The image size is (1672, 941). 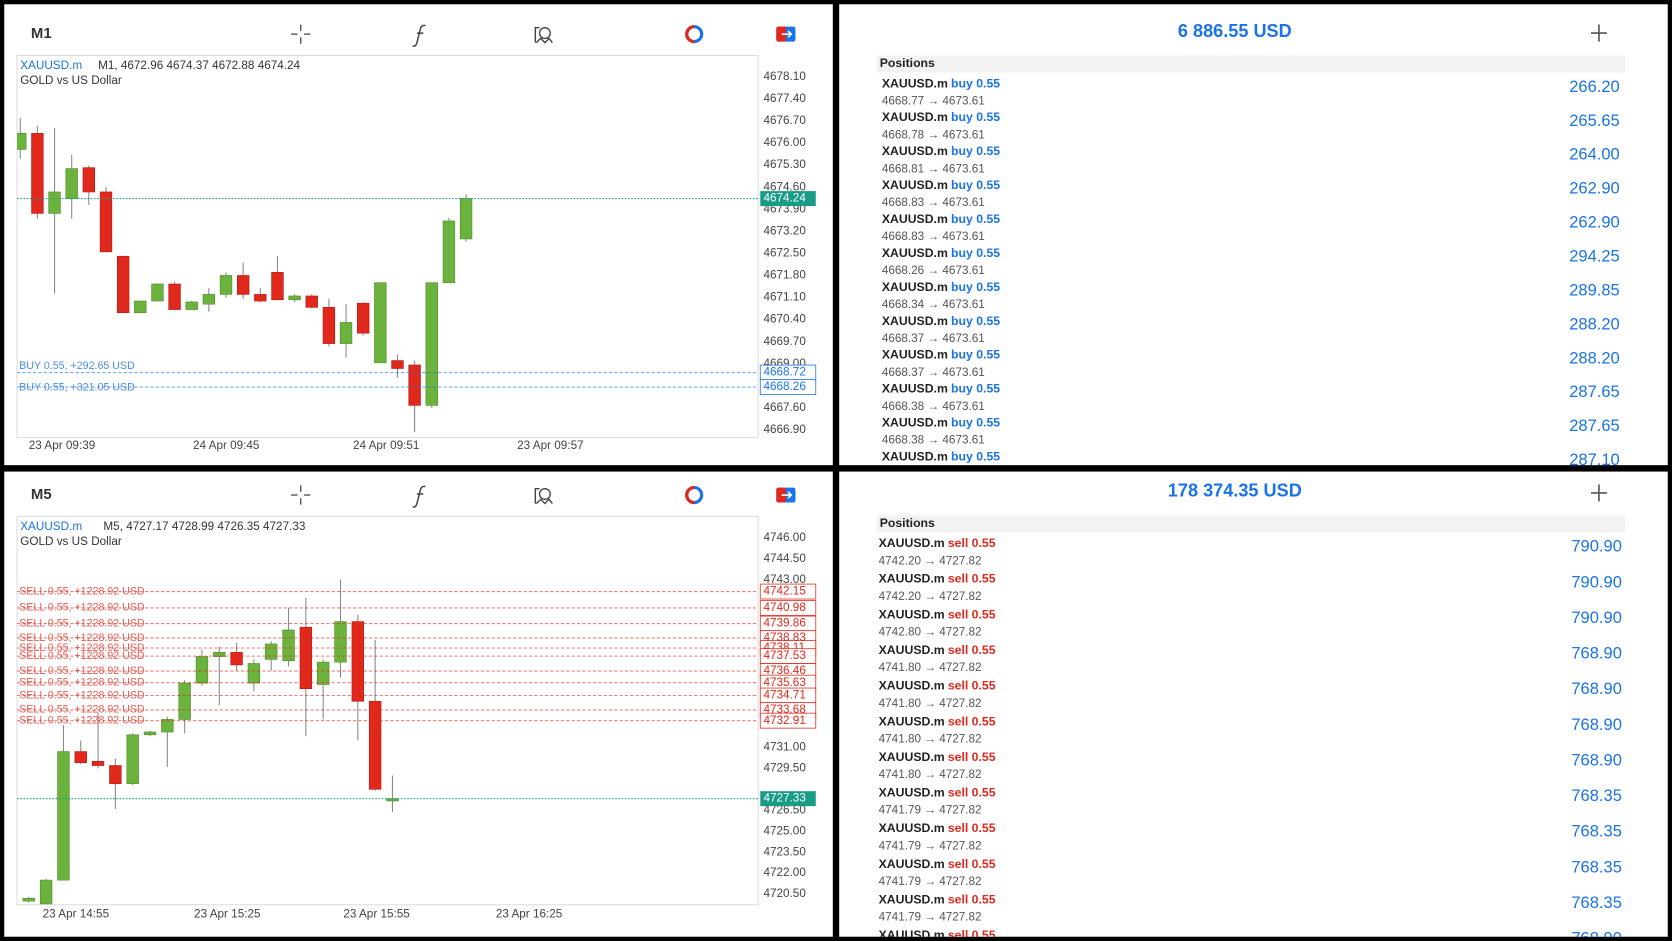 What do you see at coordinates (784, 607) in the screenshot?
I see `order-price-tag-label: 4740.98` at bounding box center [784, 607].